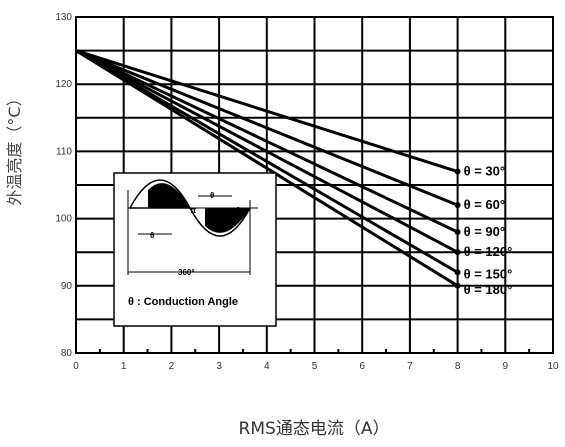  What do you see at coordinates (152, 235) in the screenshot?
I see `inset-theta-label-1: θ` at bounding box center [152, 235].